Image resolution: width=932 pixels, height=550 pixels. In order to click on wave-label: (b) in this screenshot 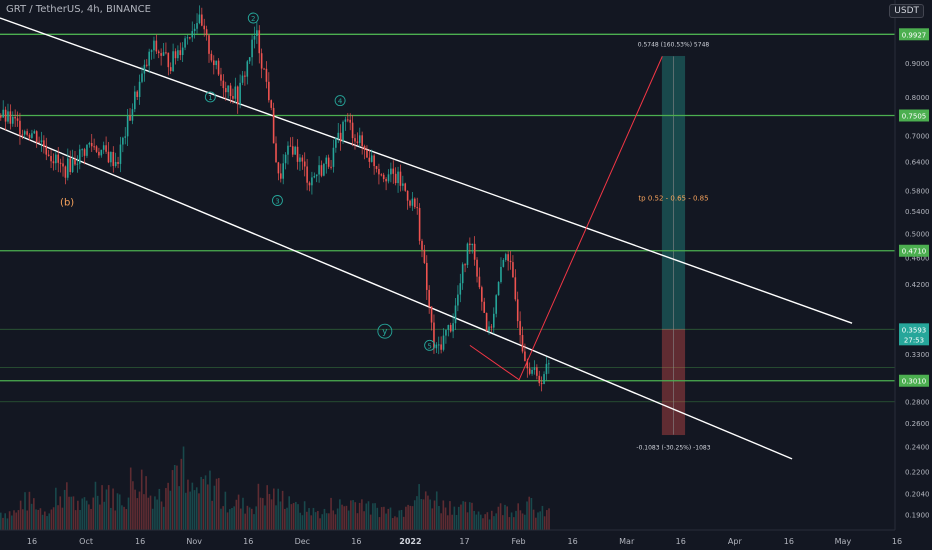, I will do `click(67, 203)`.